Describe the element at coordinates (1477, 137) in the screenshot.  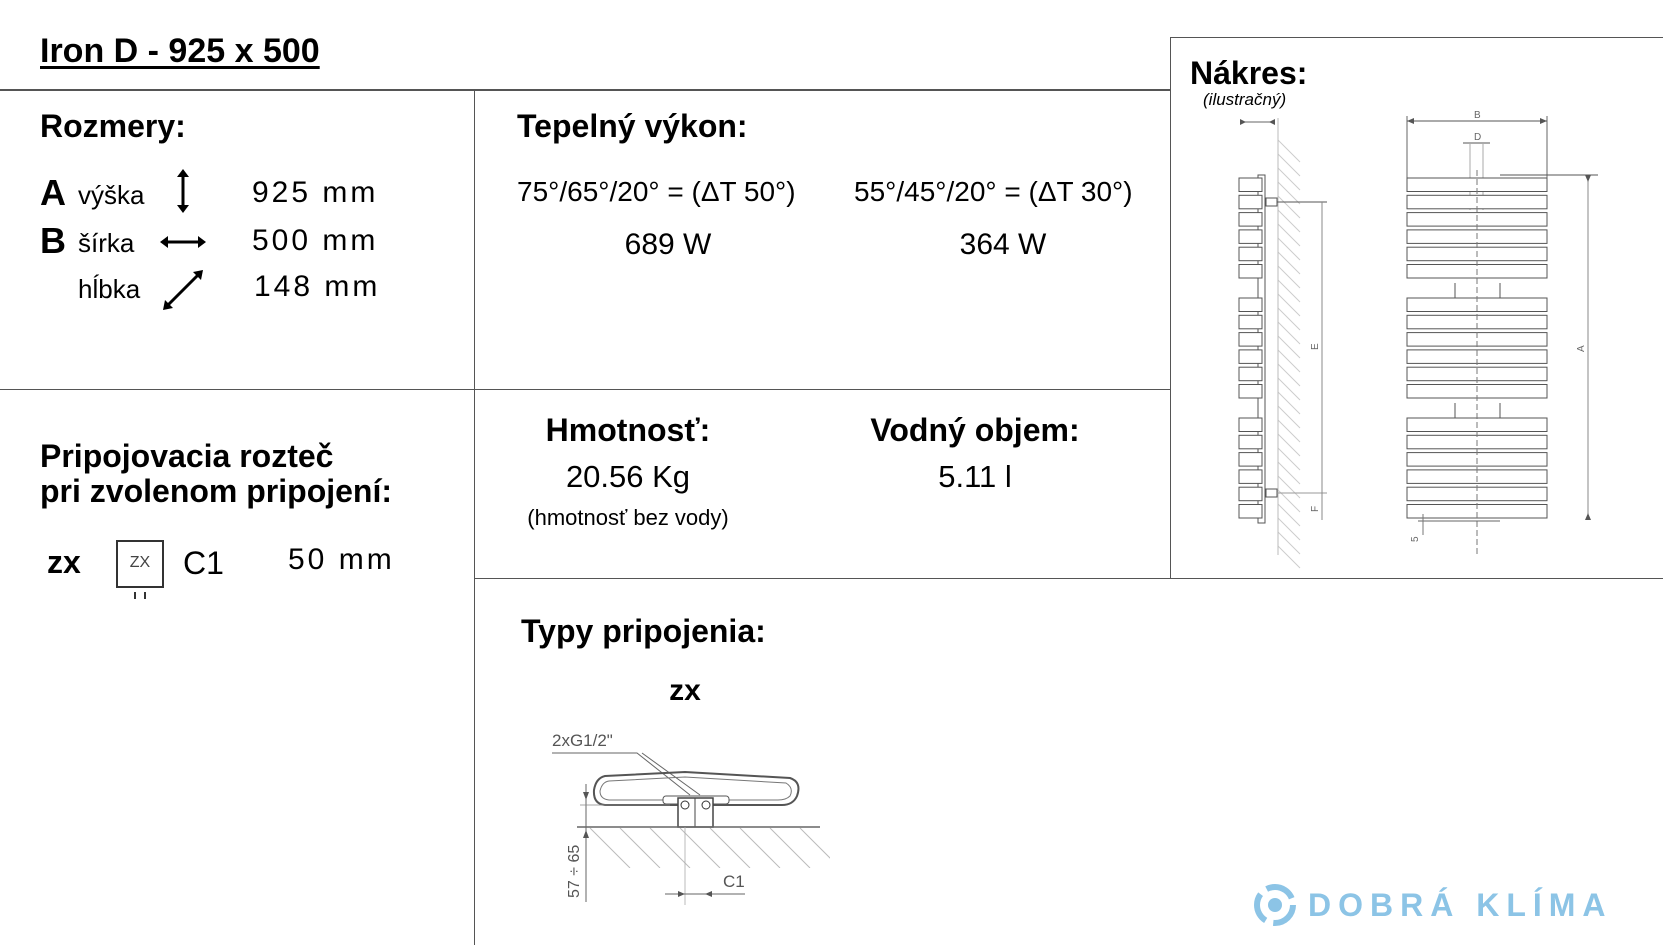
I see `label-d: D` at that location.